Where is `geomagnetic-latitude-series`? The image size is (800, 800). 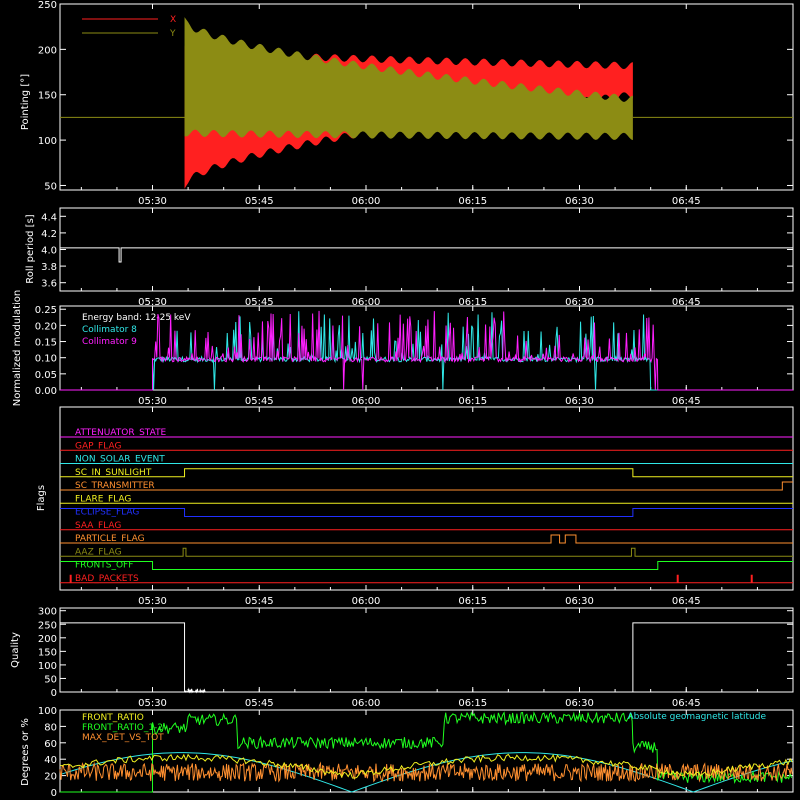
geomagnetic-latitude-series is located at coordinates (426, 772).